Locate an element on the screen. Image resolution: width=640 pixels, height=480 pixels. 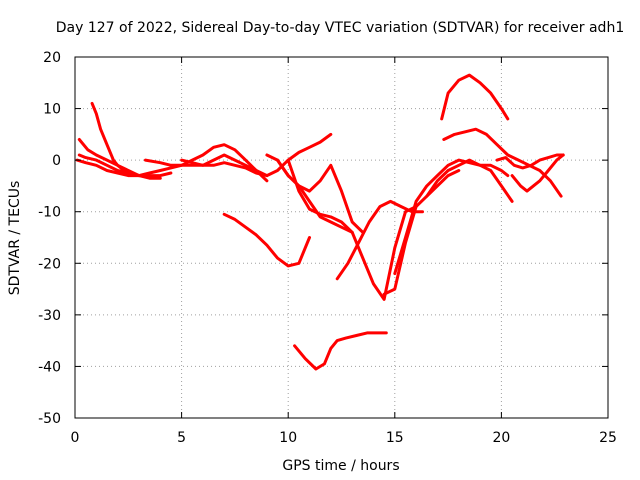
x-tick-label: 0 is located at coordinates (75, 438).